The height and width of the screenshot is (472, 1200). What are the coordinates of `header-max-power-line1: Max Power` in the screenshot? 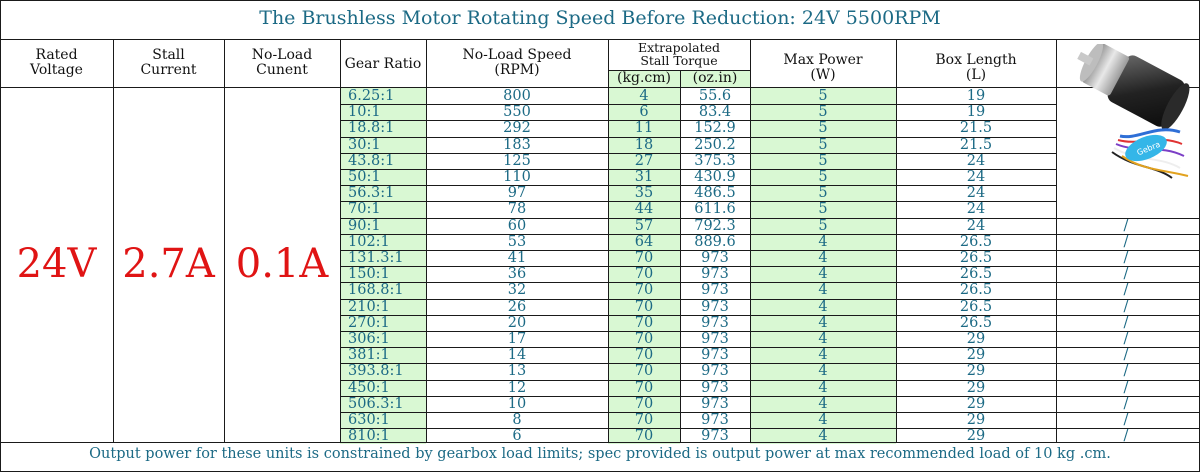 It's located at (823, 60).